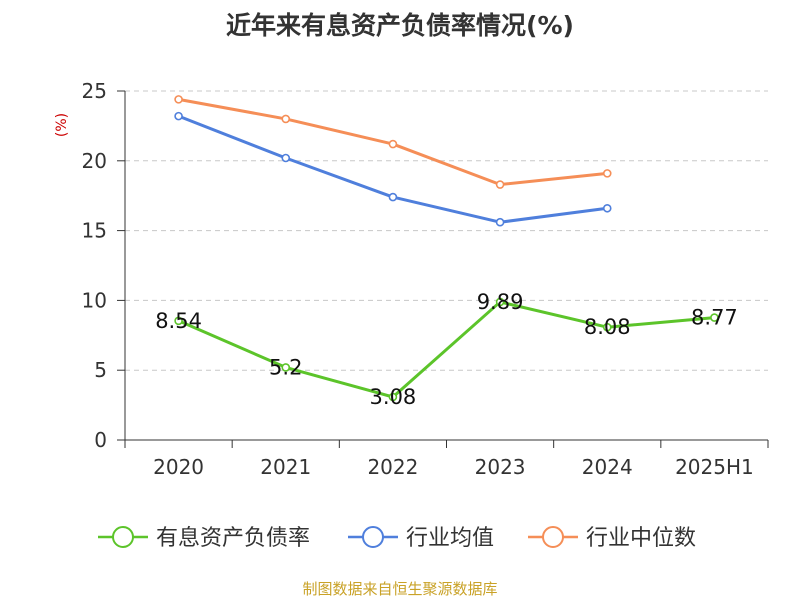  What do you see at coordinates (62, 125) in the screenshot?
I see `y-axis-label: (%)` at bounding box center [62, 125].